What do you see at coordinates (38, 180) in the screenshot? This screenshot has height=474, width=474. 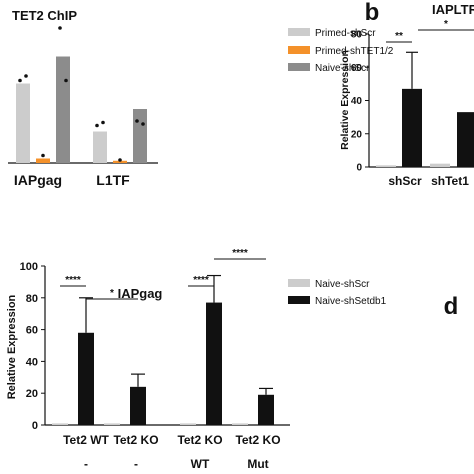 I see `x-tick-label: IAPgag` at bounding box center [38, 180].